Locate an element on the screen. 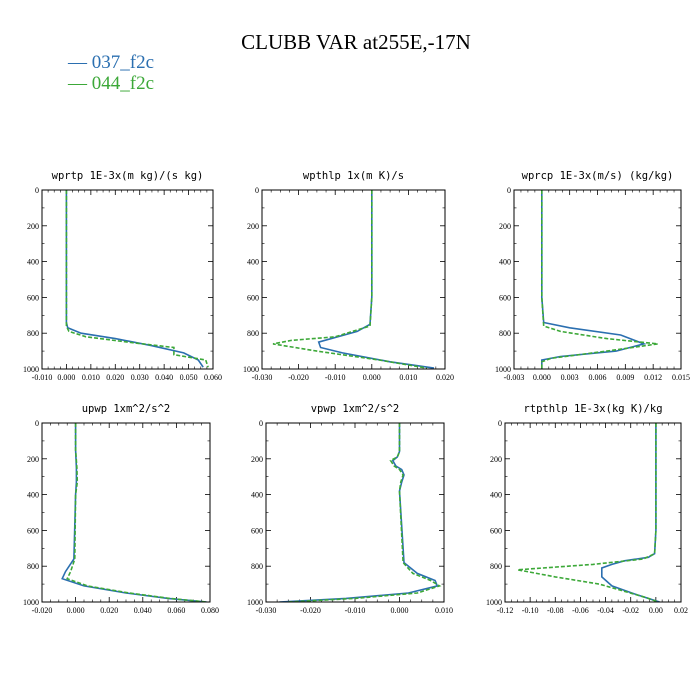 The width and height of the screenshot is (700, 700). x-tick-label: -0.10 is located at coordinates (530, 610).